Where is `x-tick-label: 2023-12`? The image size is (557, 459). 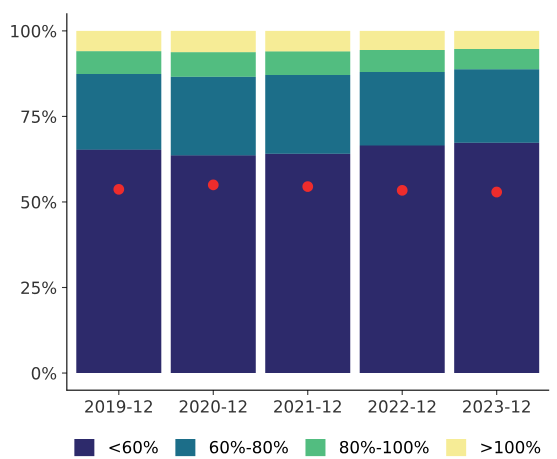 x-tick-label: 2023-12 is located at coordinates (496, 406).